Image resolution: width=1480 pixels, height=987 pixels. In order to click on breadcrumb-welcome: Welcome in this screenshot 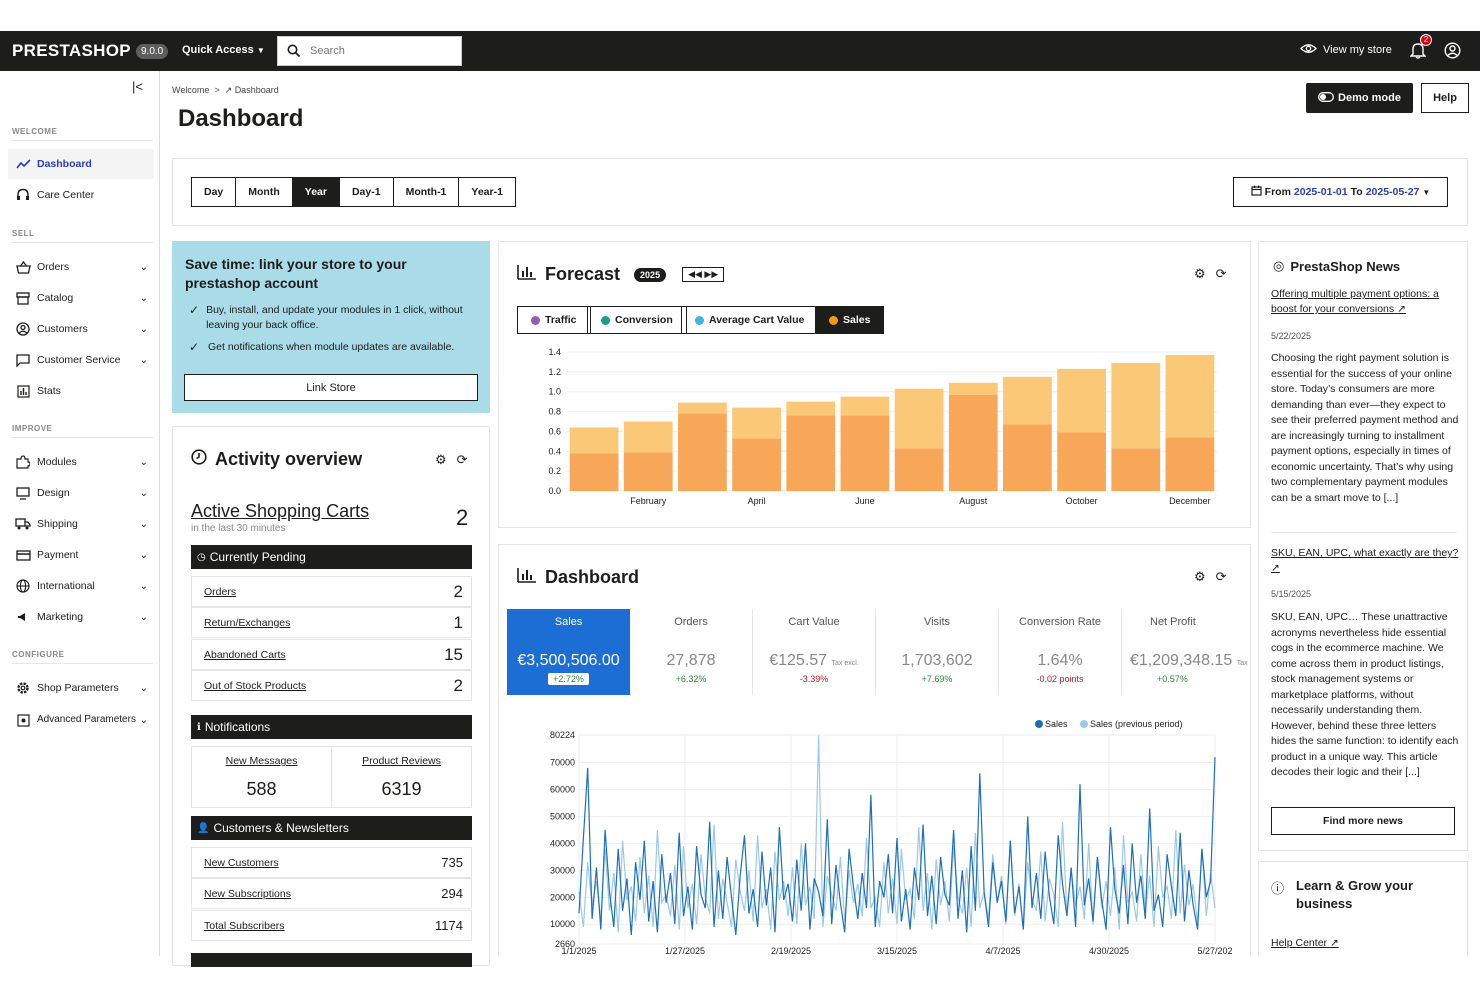, I will do `click(191, 90)`.